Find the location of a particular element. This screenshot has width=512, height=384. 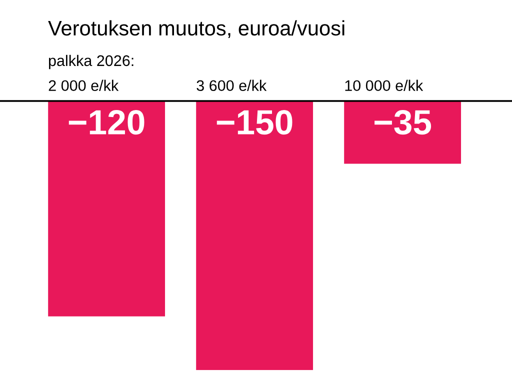

x-tick-label: 2 000 e/kk is located at coordinates (83, 86).